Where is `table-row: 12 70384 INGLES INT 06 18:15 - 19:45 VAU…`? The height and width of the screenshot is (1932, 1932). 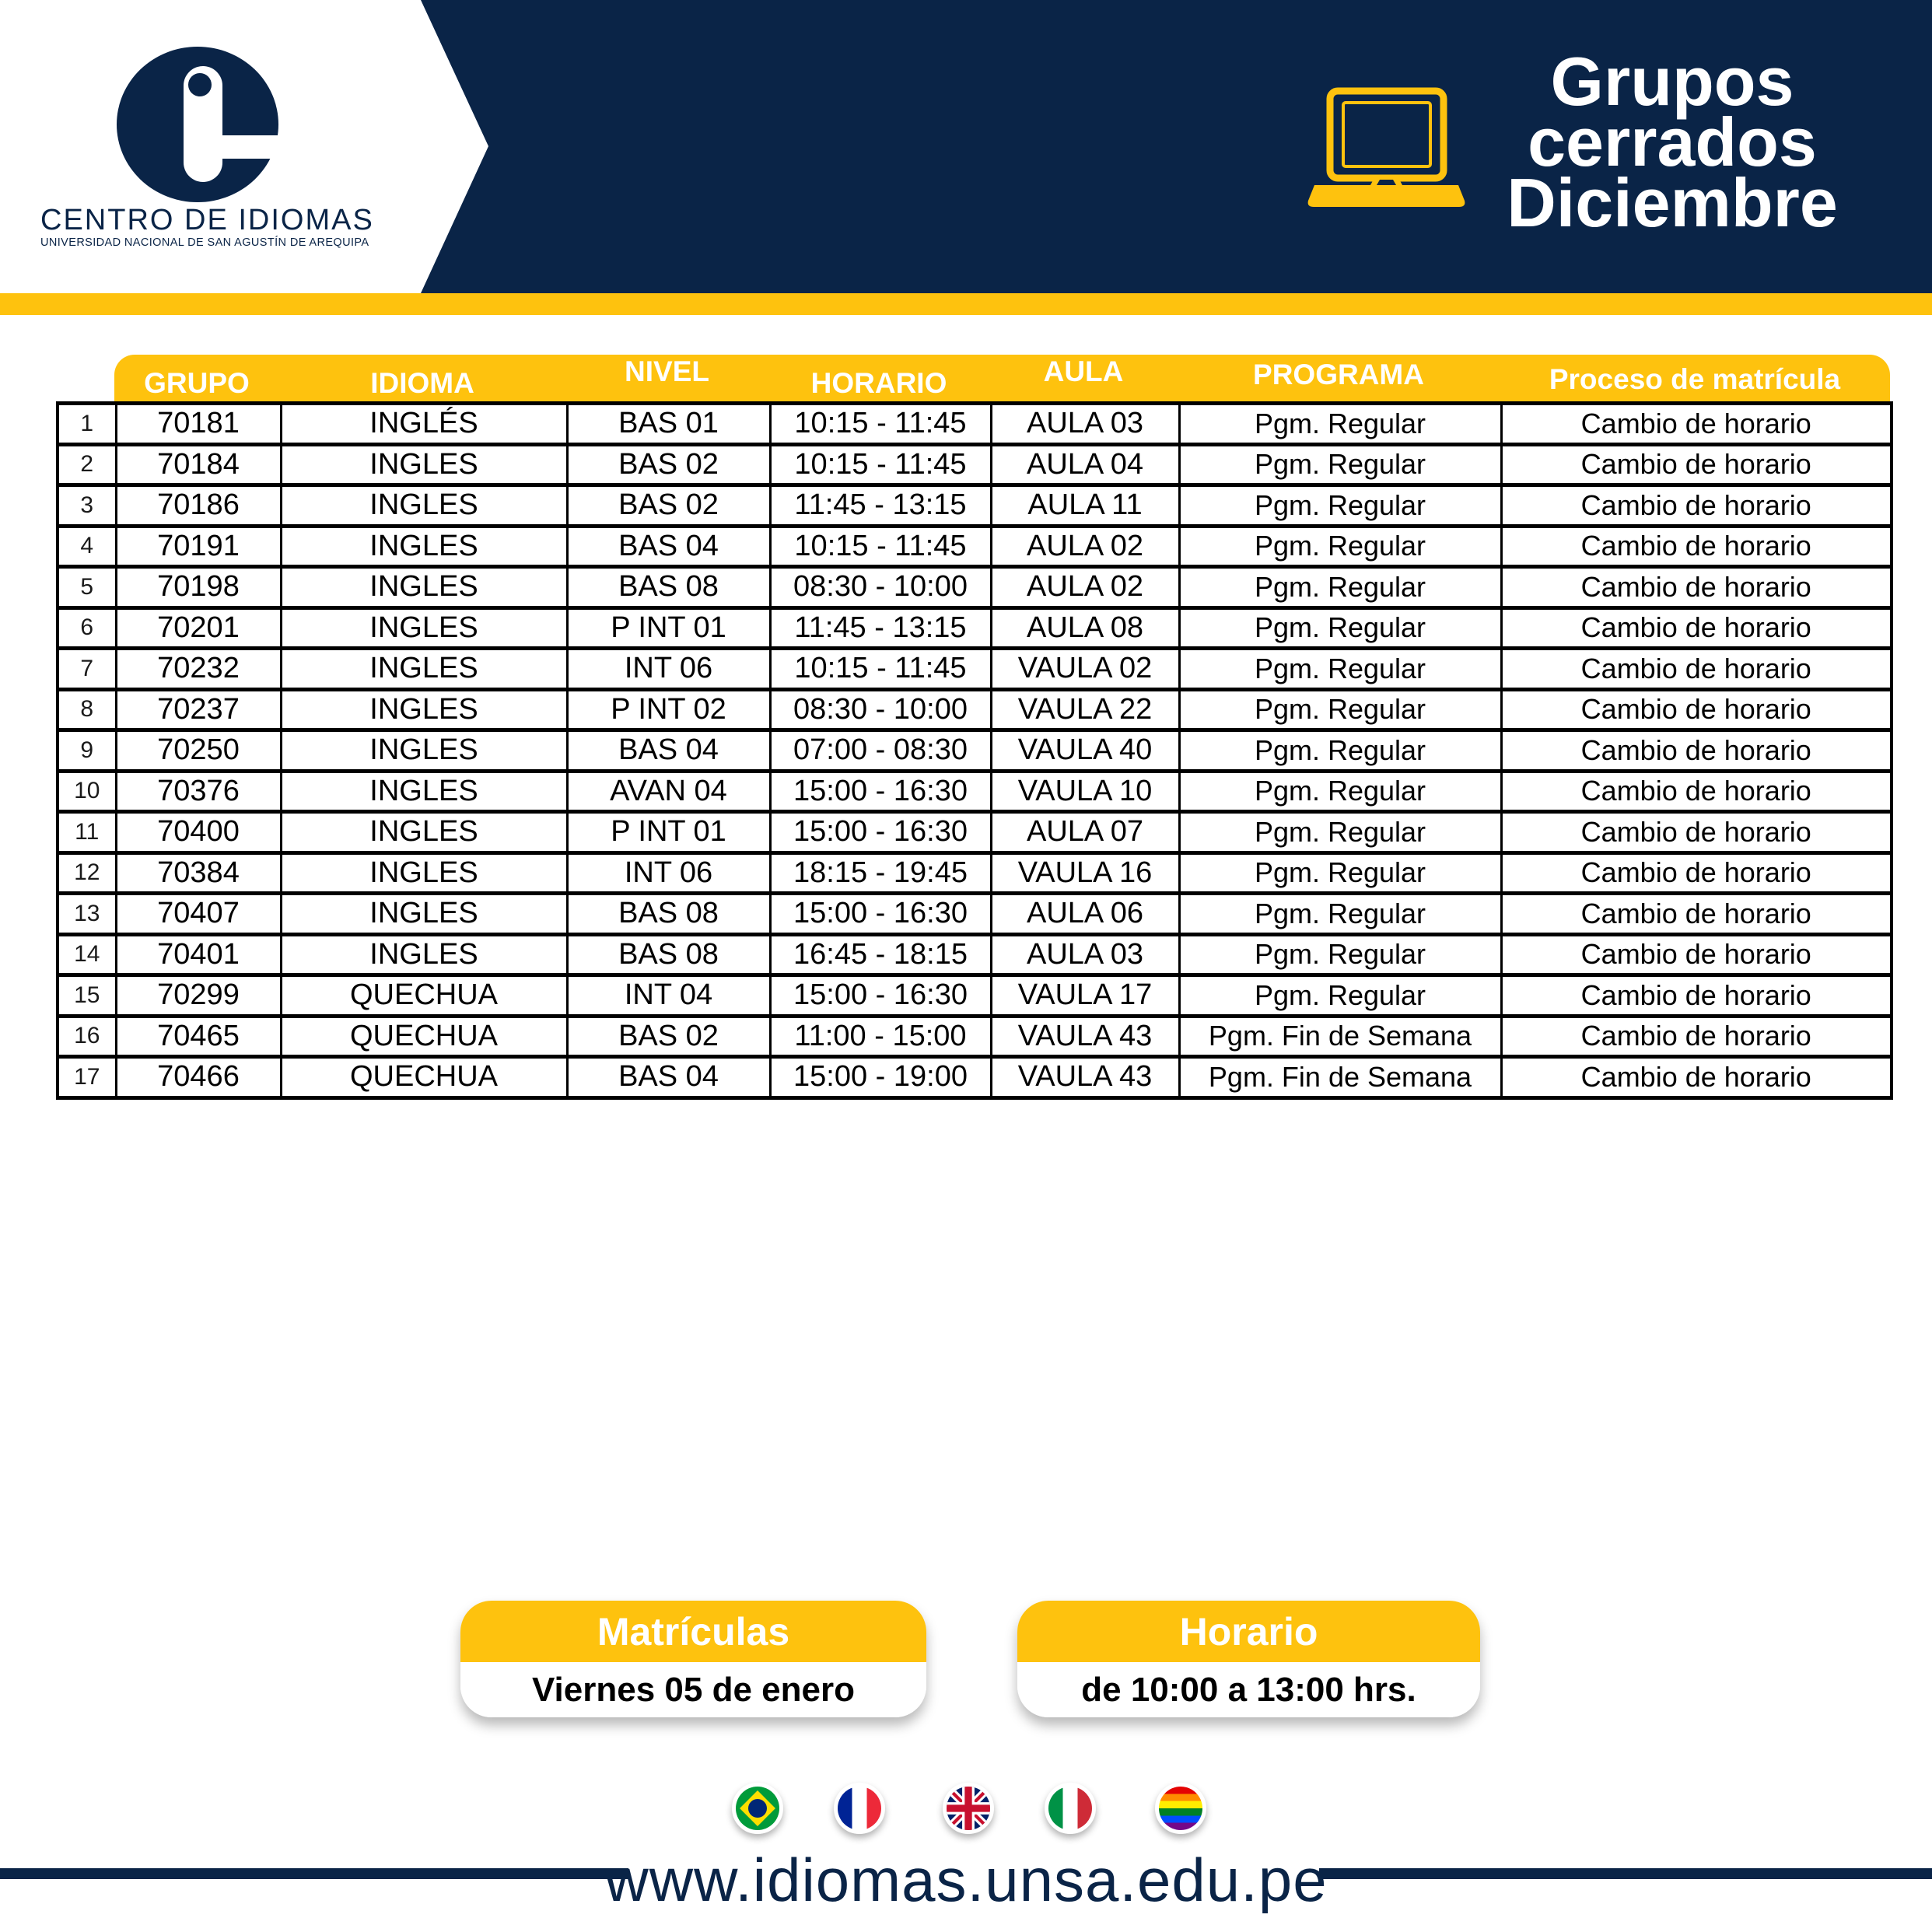 table-row: 12 70384 INGLES INT 06 18:15 - 19:45 VAU… is located at coordinates (975, 873).